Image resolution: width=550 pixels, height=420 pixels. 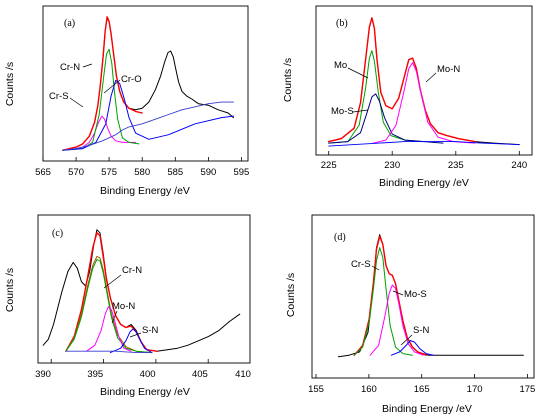 I want to click on panel-c-annotations: Cr-N Mo-N S-N, so click(x=131, y=301).